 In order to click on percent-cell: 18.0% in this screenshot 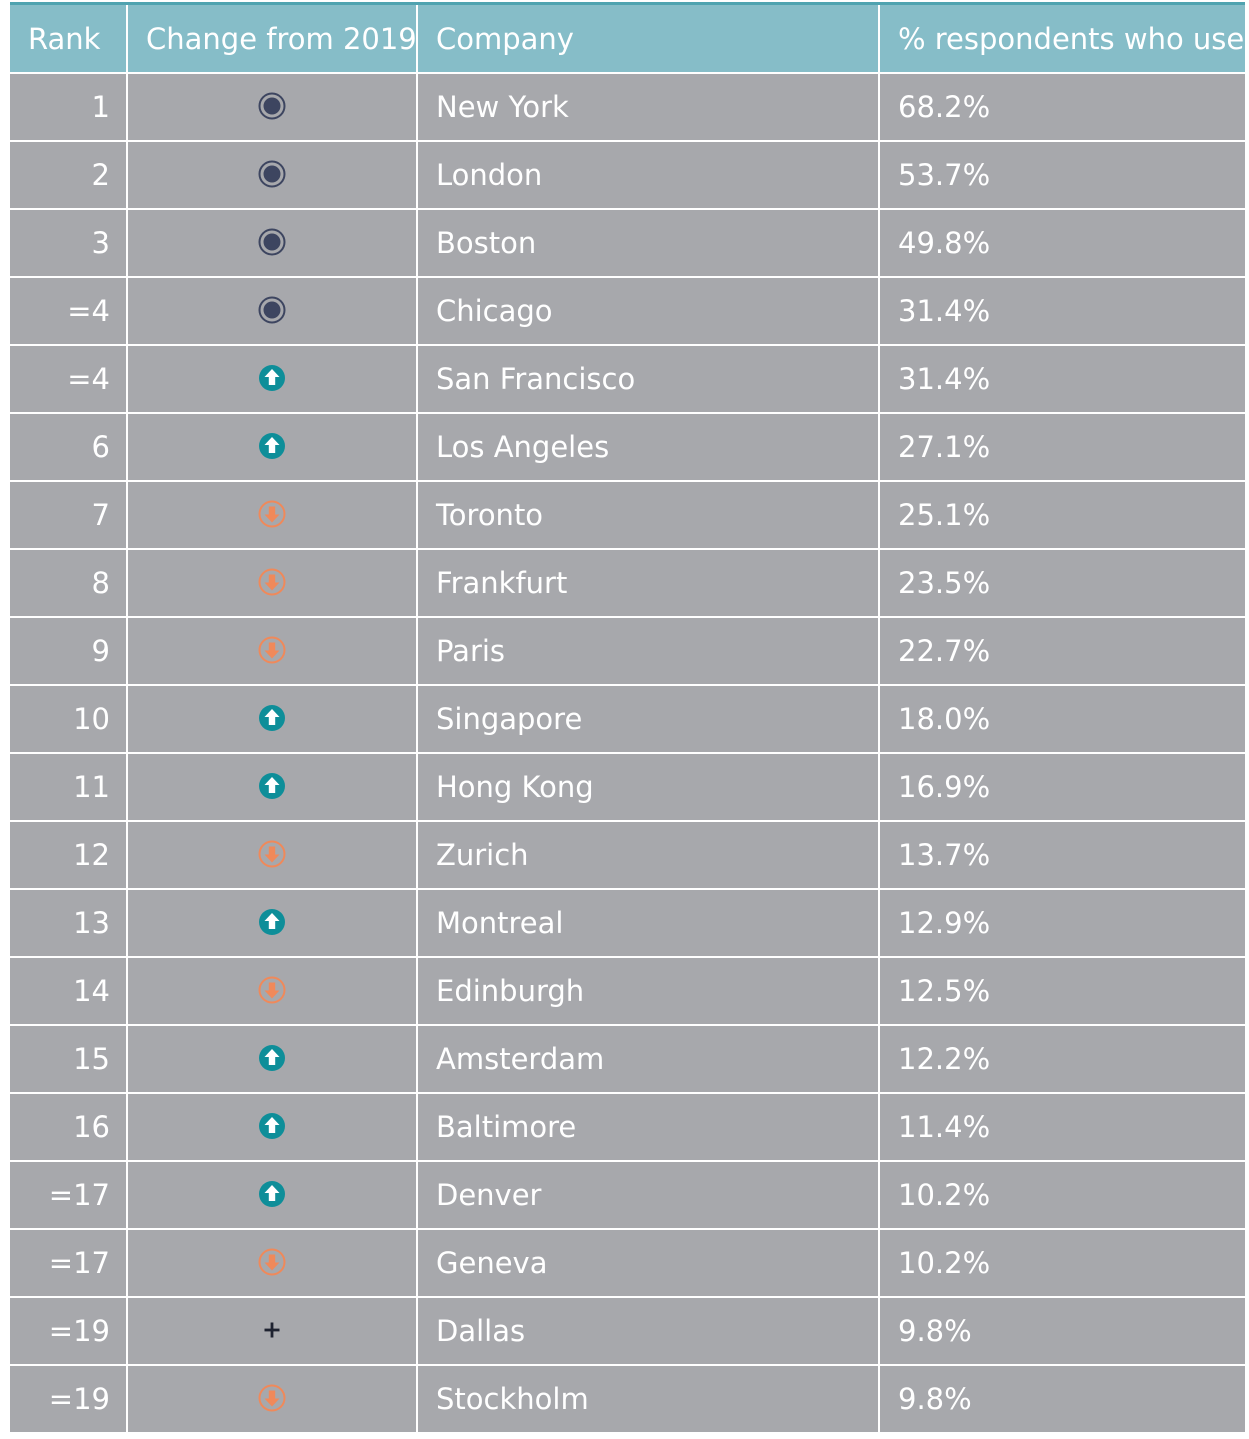, I will do `click(1061, 719)`.